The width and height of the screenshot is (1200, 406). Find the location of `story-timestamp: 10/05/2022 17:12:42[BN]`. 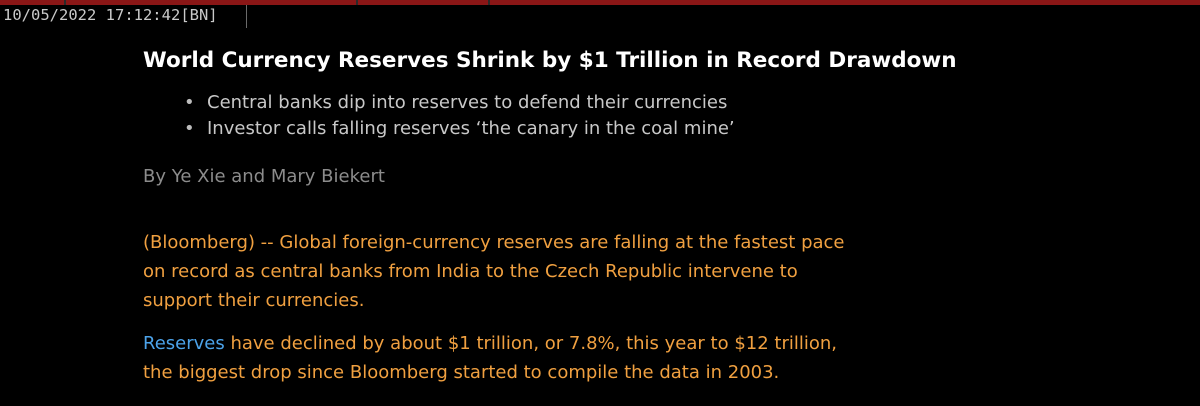

story-timestamp: 10/05/2022 17:12:42[BN] is located at coordinates (110, 15).